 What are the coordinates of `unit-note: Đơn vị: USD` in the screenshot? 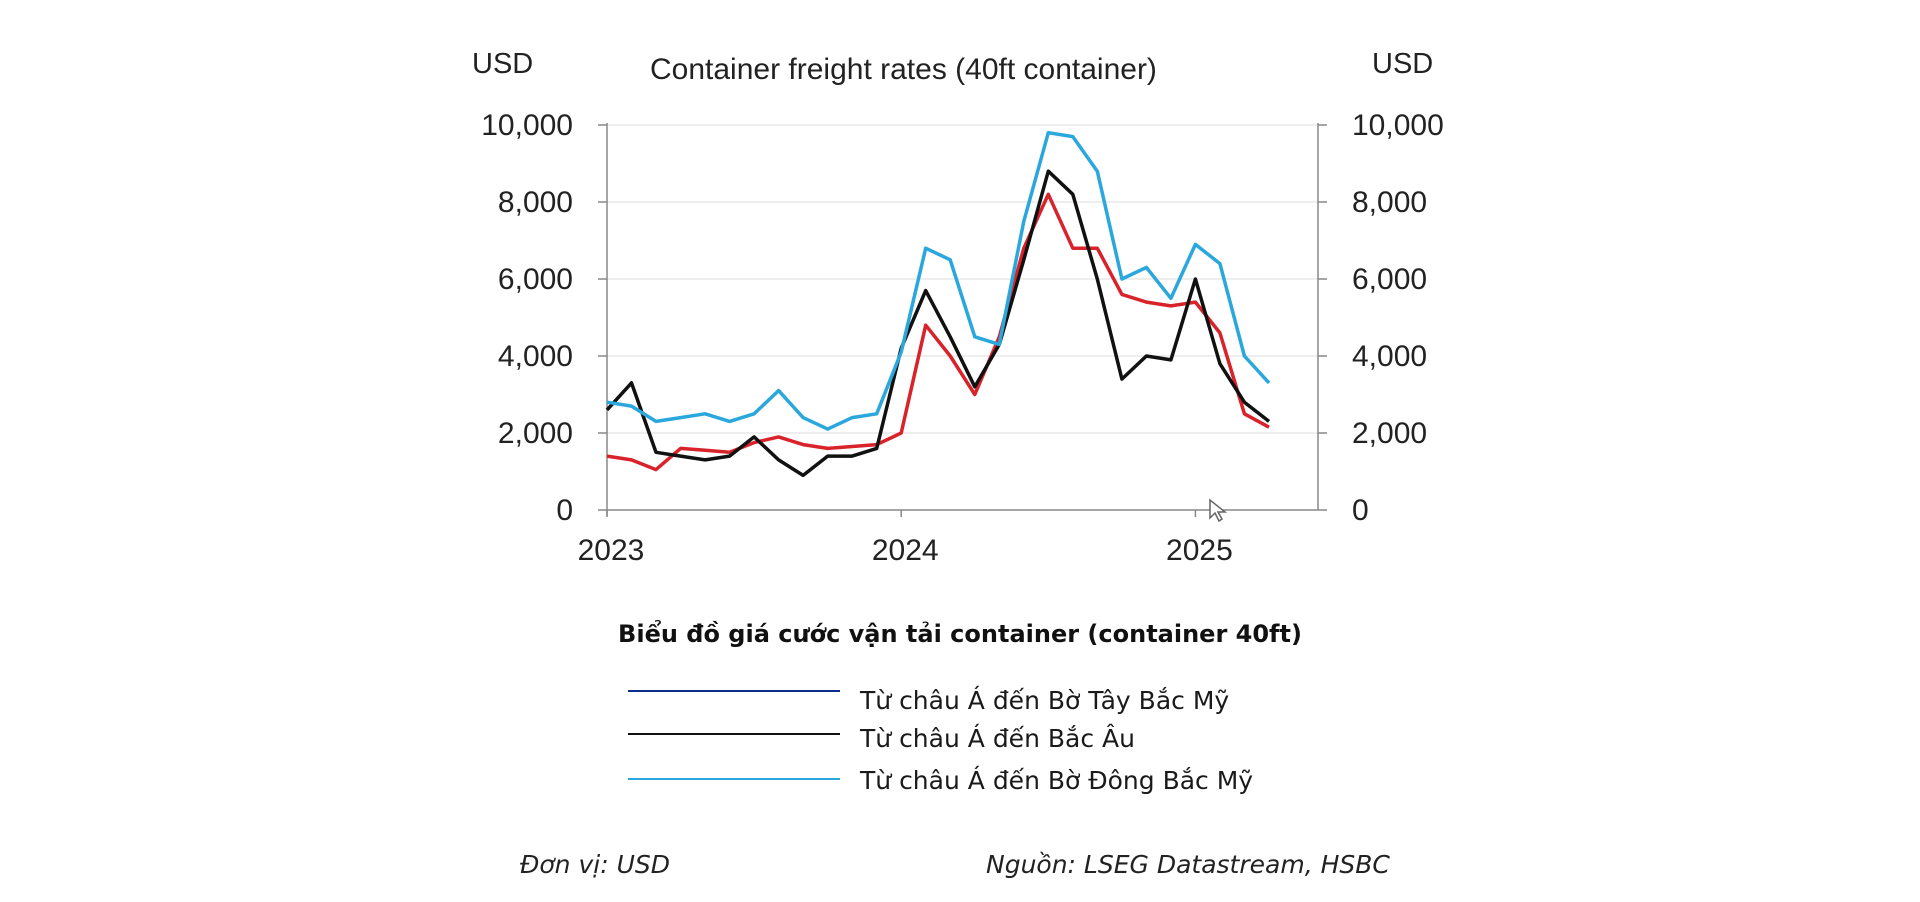 It's located at (595, 864).